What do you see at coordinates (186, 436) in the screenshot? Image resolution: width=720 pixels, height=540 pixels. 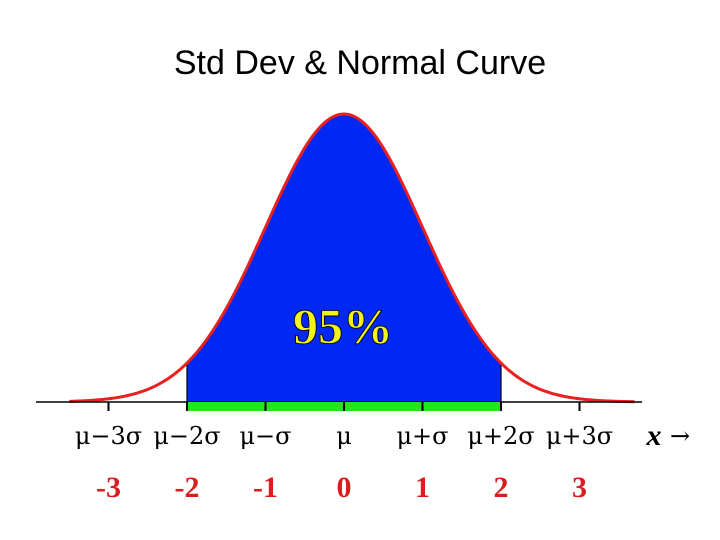 I see `tick-symbol-label: μ−2σ` at bounding box center [186, 436].